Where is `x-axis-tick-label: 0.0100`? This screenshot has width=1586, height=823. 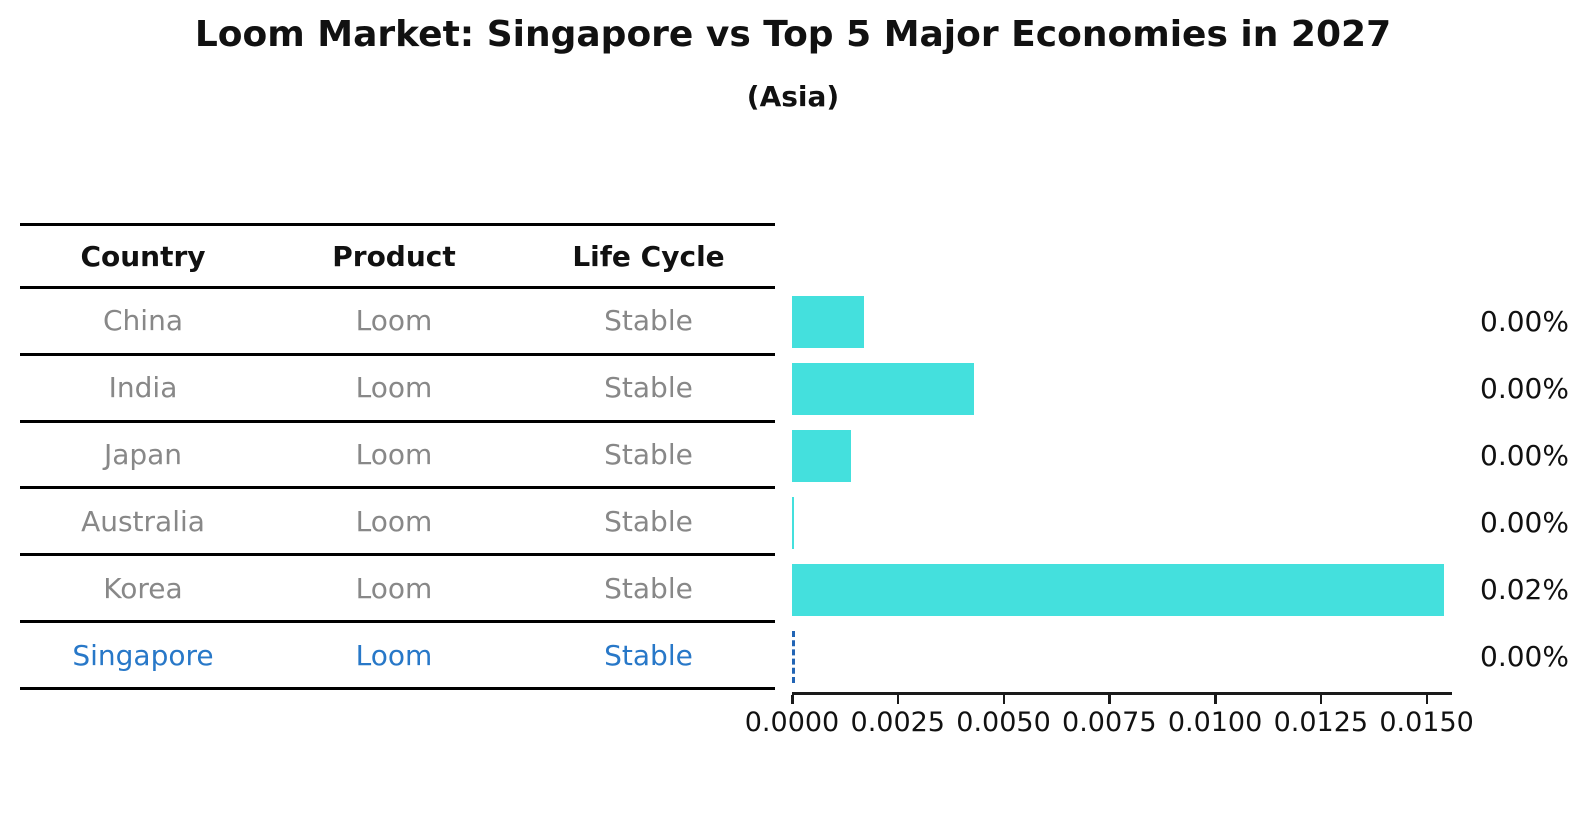
x-axis-tick-label: 0.0100 is located at coordinates (1215, 722).